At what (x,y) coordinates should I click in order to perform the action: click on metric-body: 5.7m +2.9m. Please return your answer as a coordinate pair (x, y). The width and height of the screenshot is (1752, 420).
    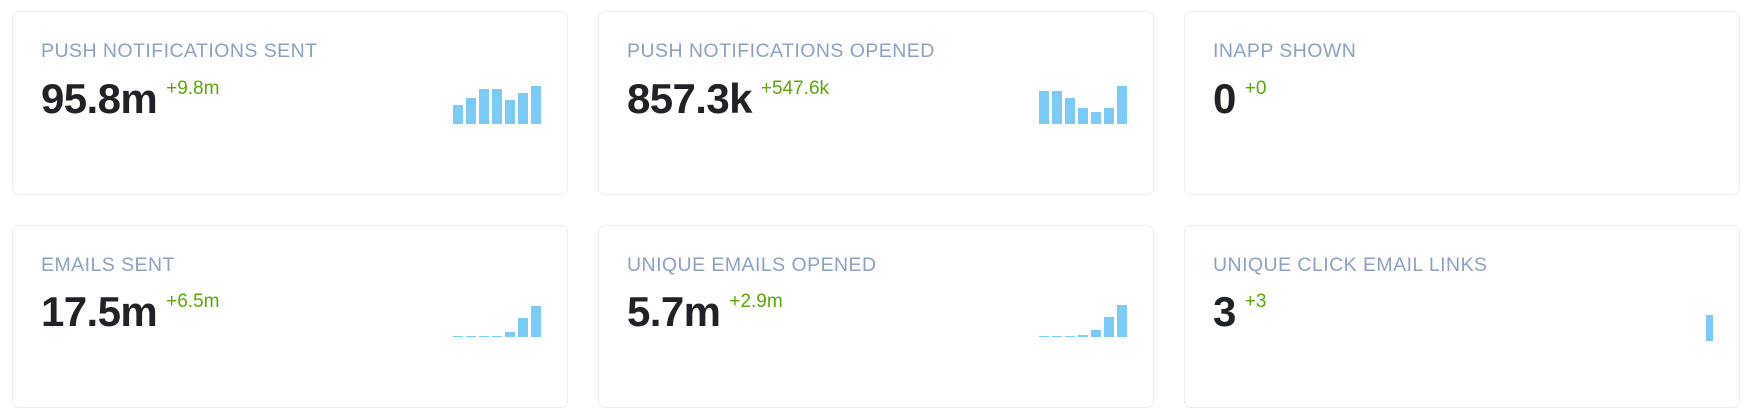
    Looking at the image, I should click on (877, 317).